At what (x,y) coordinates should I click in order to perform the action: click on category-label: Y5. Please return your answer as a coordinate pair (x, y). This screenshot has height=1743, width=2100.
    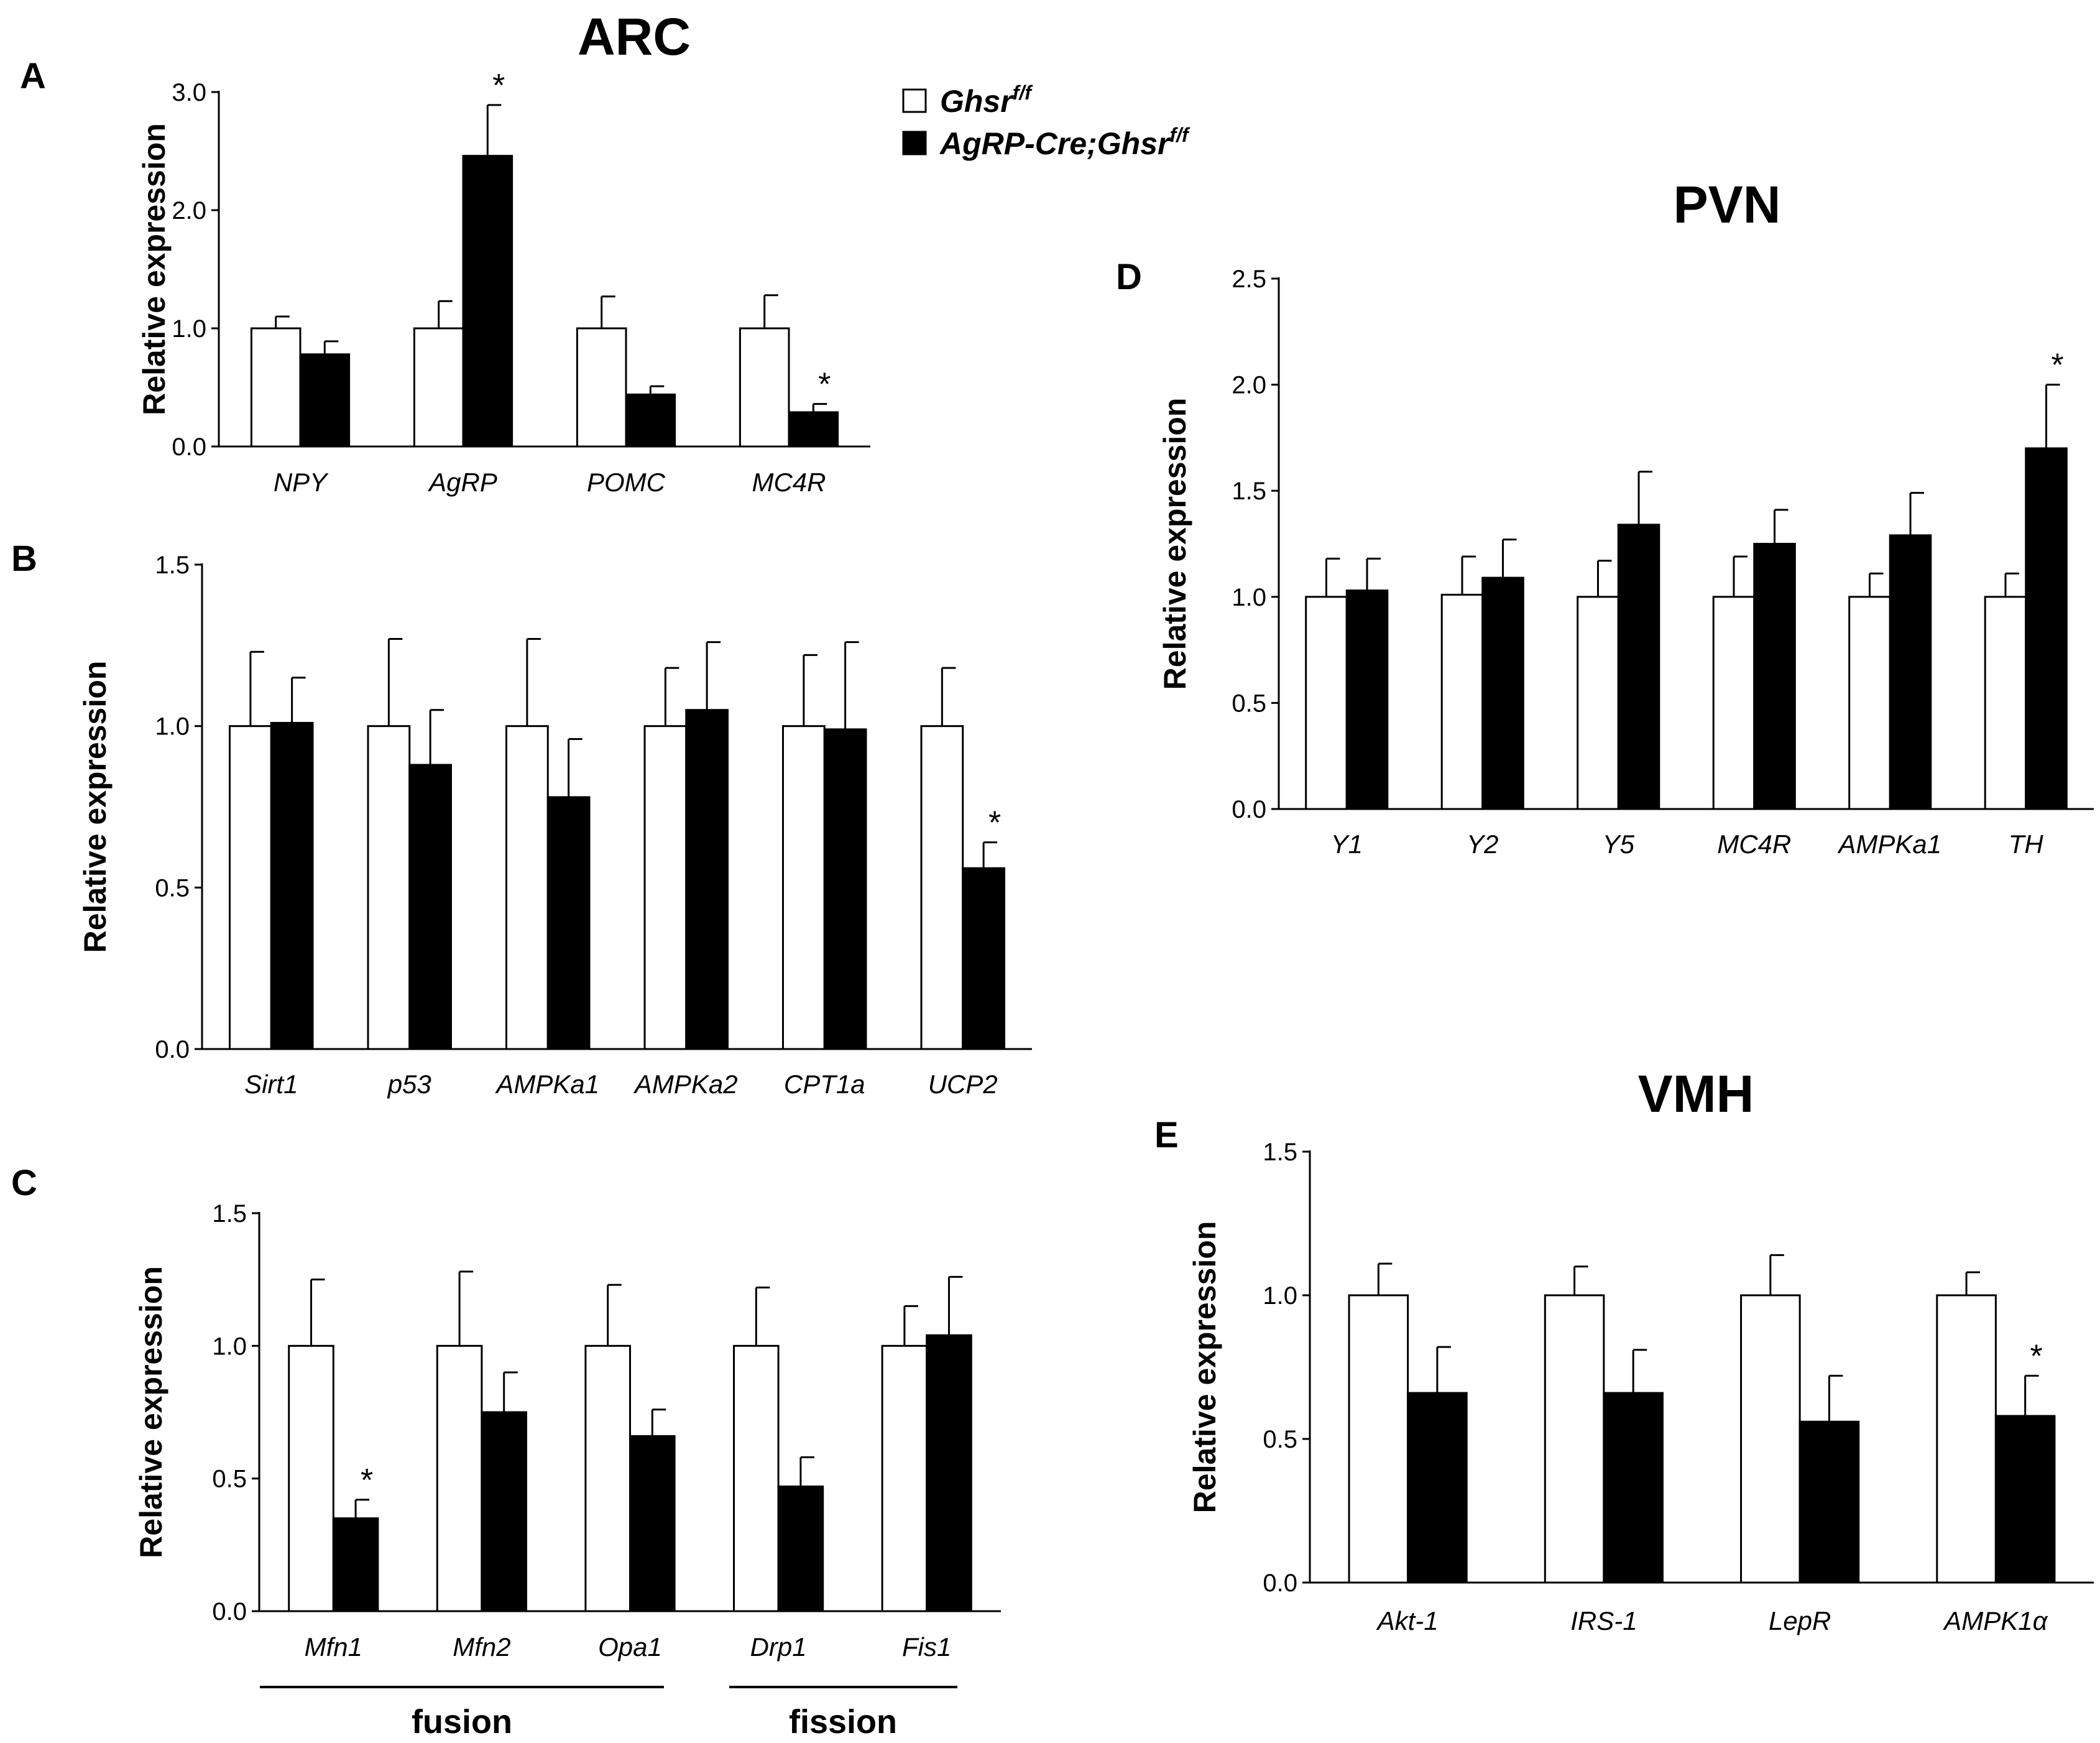
    Looking at the image, I should click on (1619, 845).